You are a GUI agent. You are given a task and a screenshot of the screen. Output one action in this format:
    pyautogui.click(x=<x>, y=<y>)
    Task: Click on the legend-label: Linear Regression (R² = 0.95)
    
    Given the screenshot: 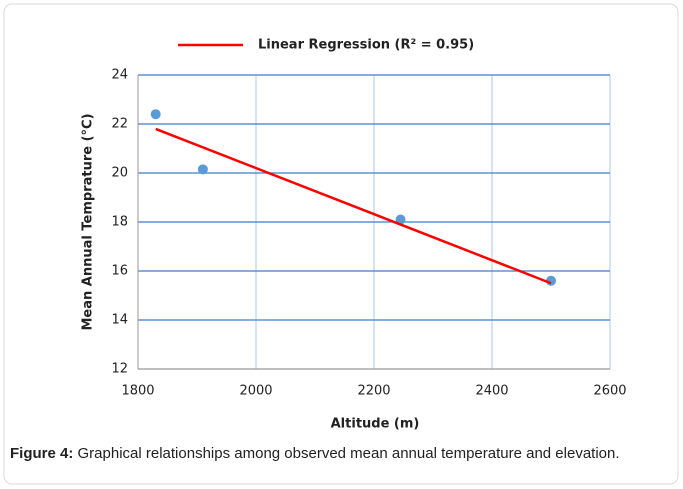 What is the action you would take?
    pyautogui.click(x=366, y=45)
    